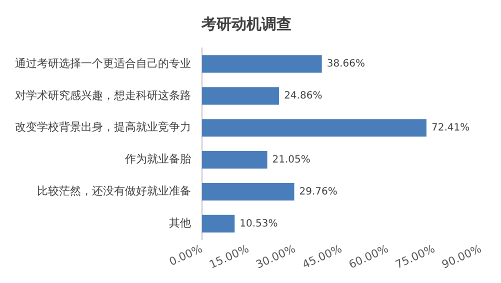 This screenshot has width=501, height=283. I want to click on data-label: 21.05%, so click(291, 160).